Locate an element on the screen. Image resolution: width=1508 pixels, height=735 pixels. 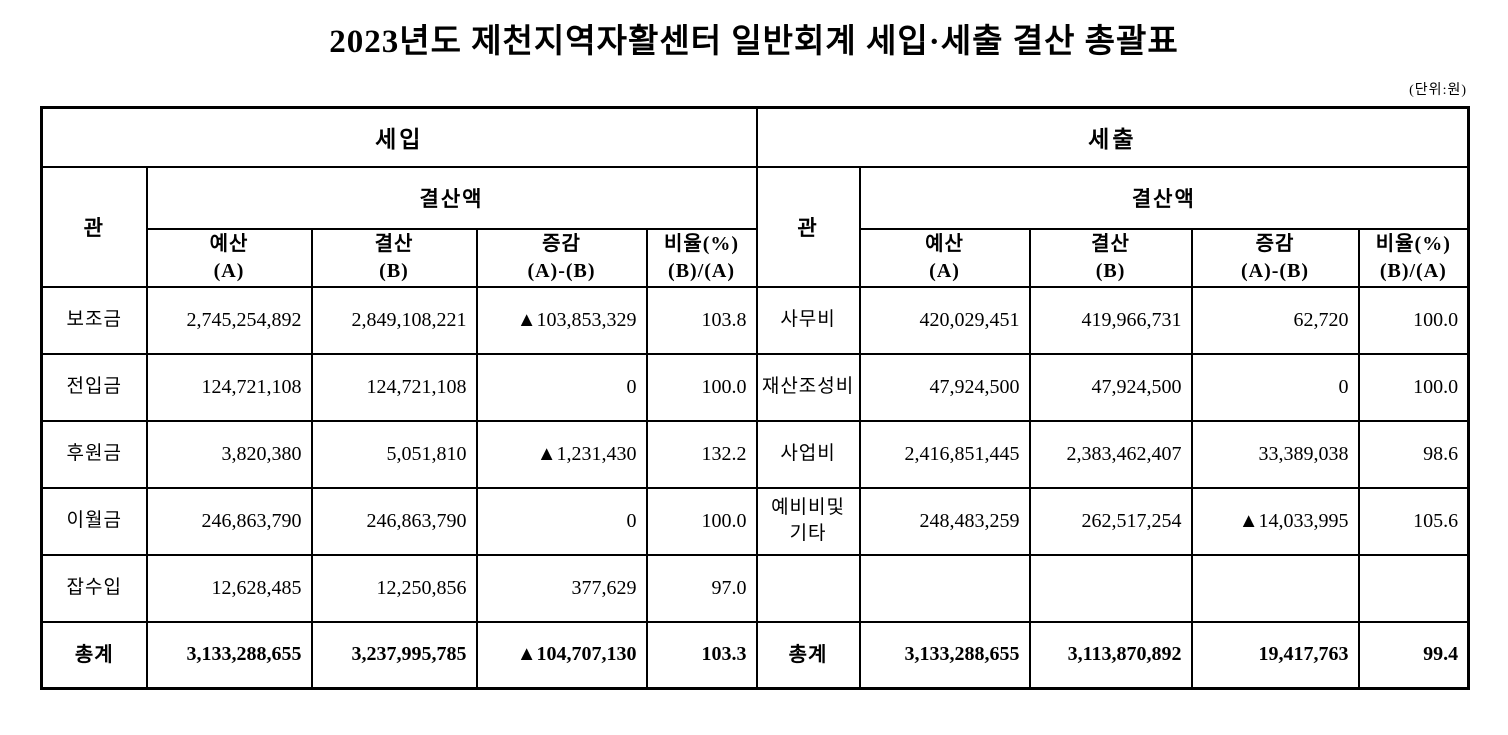
expenditure-budget-cell is located at coordinates (944, 588).